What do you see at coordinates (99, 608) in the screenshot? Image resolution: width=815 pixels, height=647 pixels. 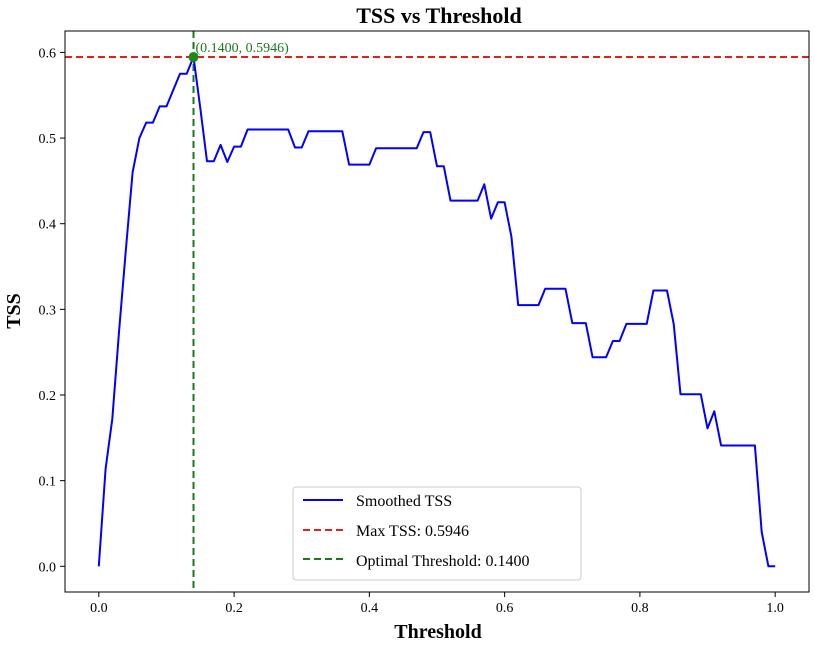 I see `x-tick-label: 0.0` at bounding box center [99, 608].